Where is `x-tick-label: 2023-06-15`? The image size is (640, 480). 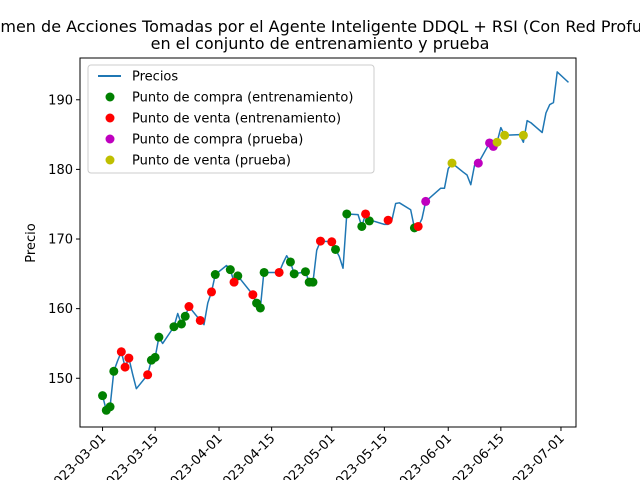 x-tick-label: 2023-06-15 is located at coordinates (476, 455).